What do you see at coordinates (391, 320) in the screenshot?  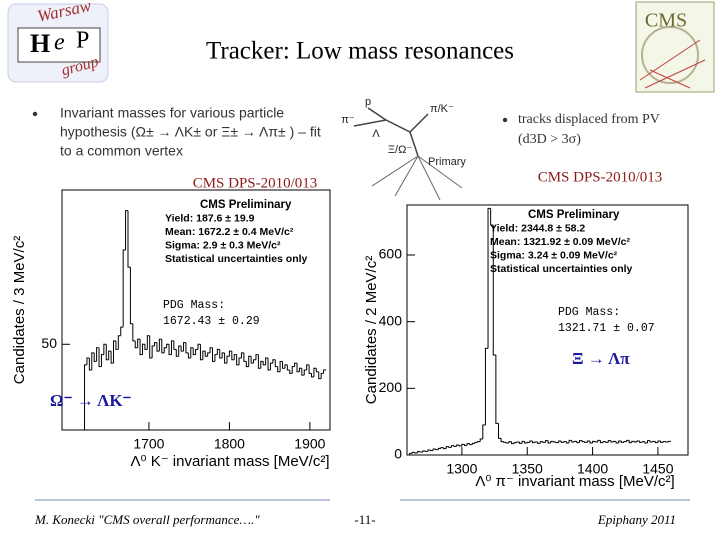 I see `y-tick-label: 400` at bounding box center [391, 320].